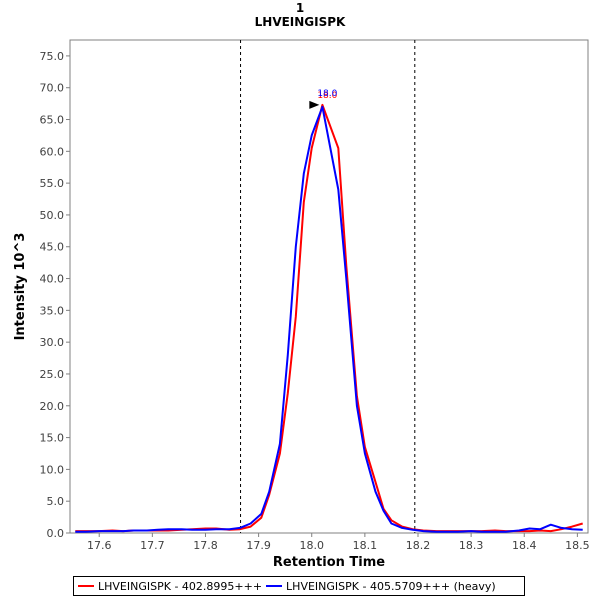  I want to click on legend-swatch-blue, so click(274, 586).